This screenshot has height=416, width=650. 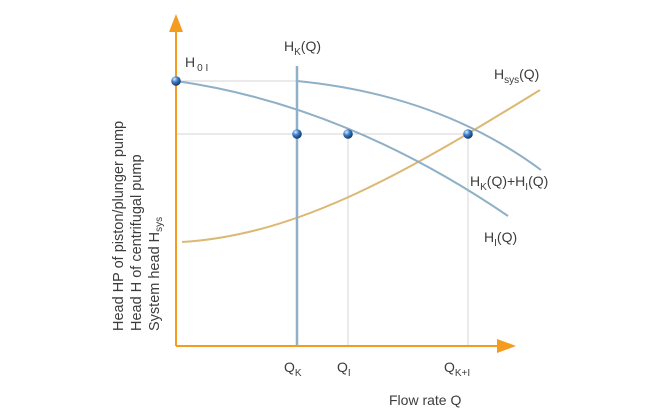 I want to click on label-hsys-sub: sys, so click(x=511, y=80).